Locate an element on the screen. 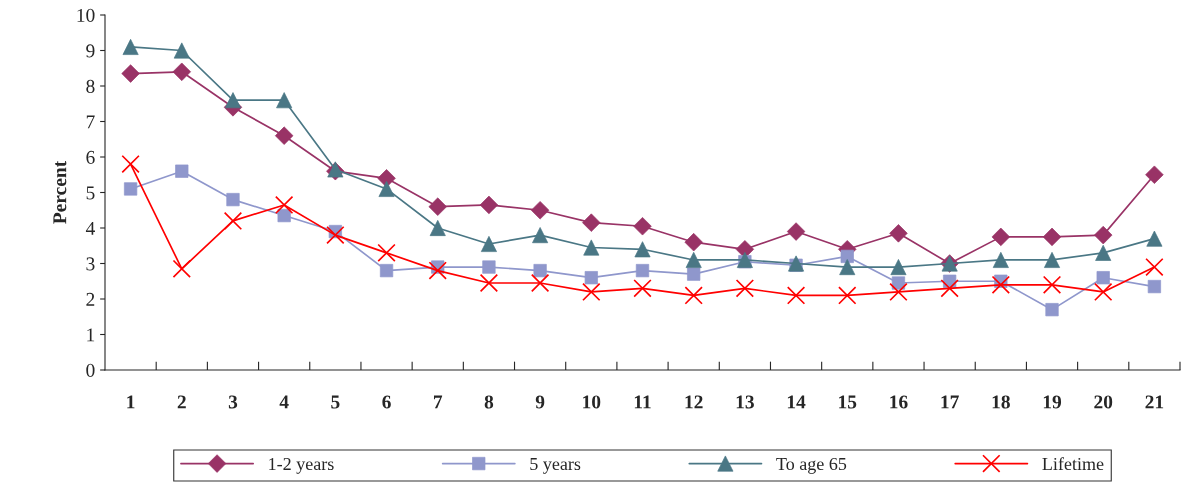 Image resolution: width=1187 pixels, height=497 pixels. x-tick-label: 7 is located at coordinates (438, 402).